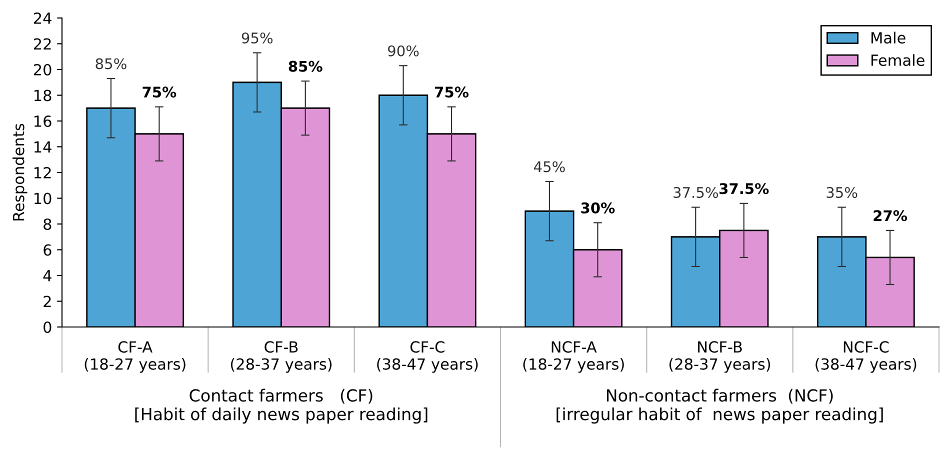 The image size is (945, 458). Describe the element at coordinates (43, 147) in the screenshot. I see `y-tick-label: 14` at that location.